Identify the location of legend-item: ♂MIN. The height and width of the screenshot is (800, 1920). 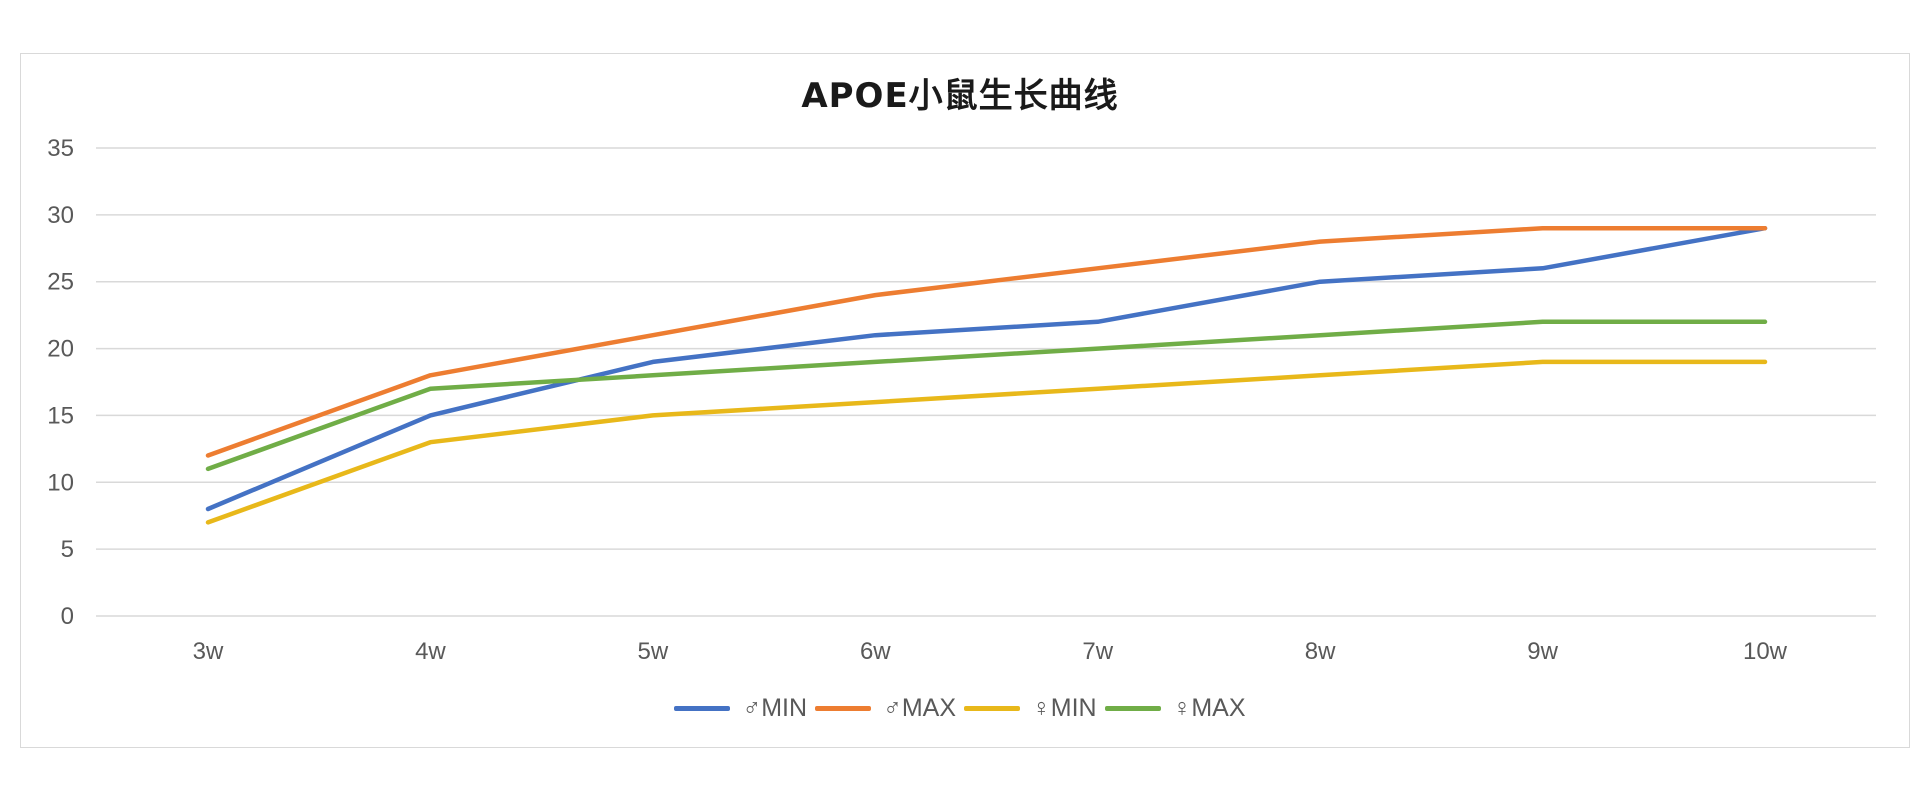
(740, 708).